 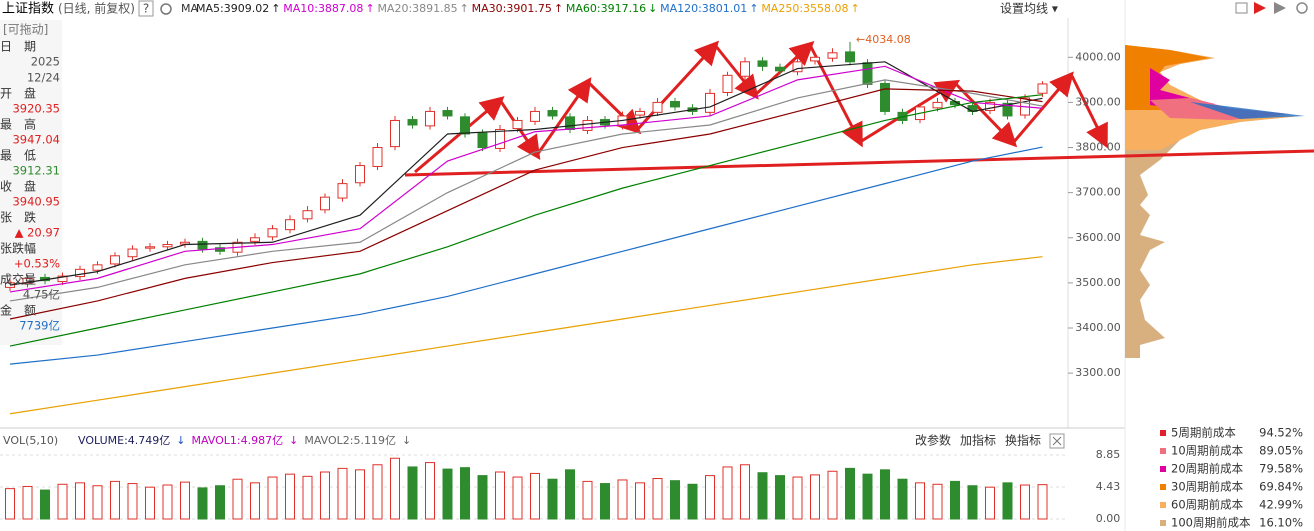 I want to click on info-label: 张 跌, so click(x=18, y=217).